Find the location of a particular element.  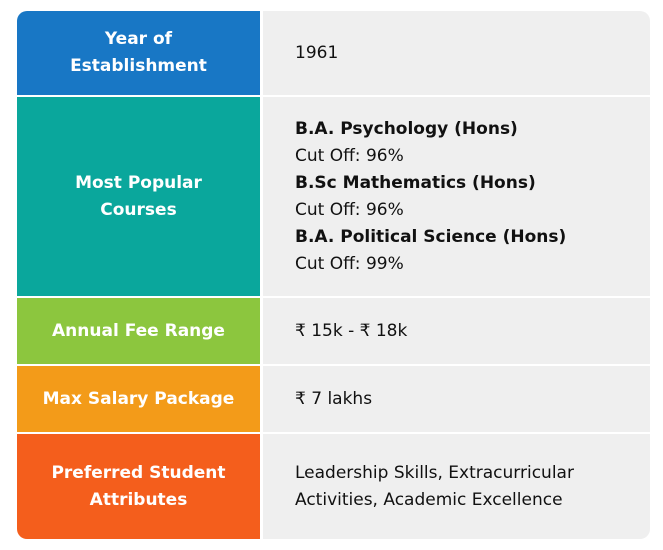

annual-fee-range-label: Annual Fee Range is located at coordinates (138, 331).